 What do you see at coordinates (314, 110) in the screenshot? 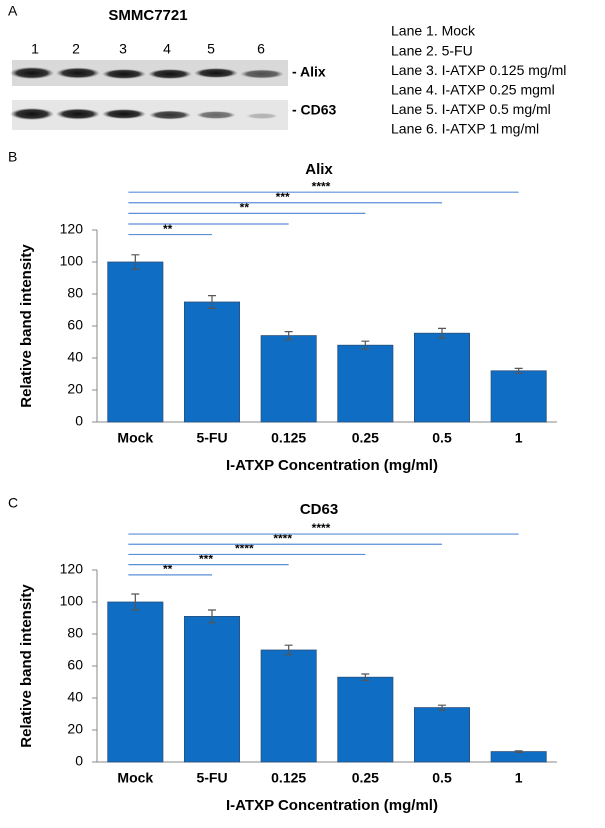
I see `band-label: - CD63` at bounding box center [314, 110].